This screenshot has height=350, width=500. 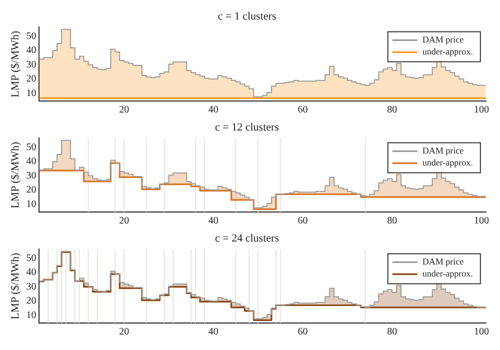 What do you see at coordinates (247, 127) in the screenshot?
I see `chart-title: c = 12 clusters` at bounding box center [247, 127].